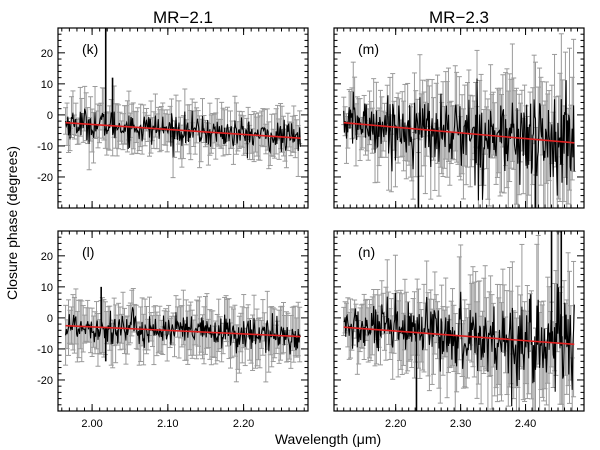 The image size is (600, 450). I want to click on x-tick-label: 2.40, so click(525, 424).